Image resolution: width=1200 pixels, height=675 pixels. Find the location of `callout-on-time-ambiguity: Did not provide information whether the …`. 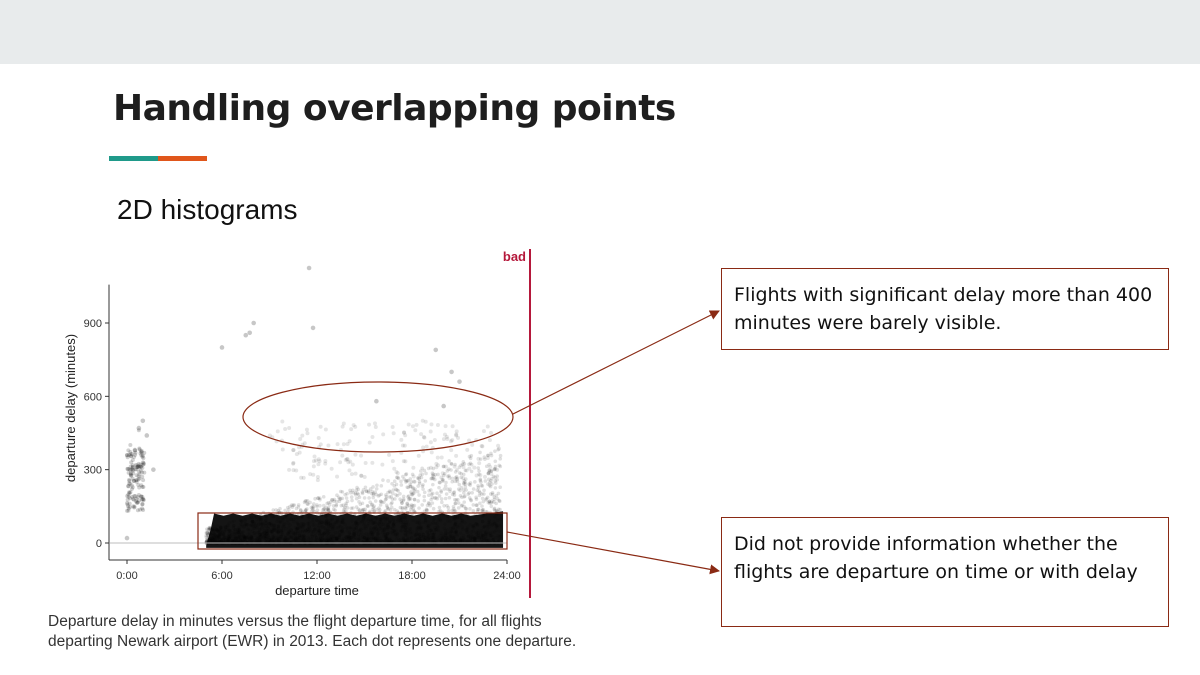

callout-on-time-ambiguity: Did not provide information whether the … is located at coordinates (945, 572).